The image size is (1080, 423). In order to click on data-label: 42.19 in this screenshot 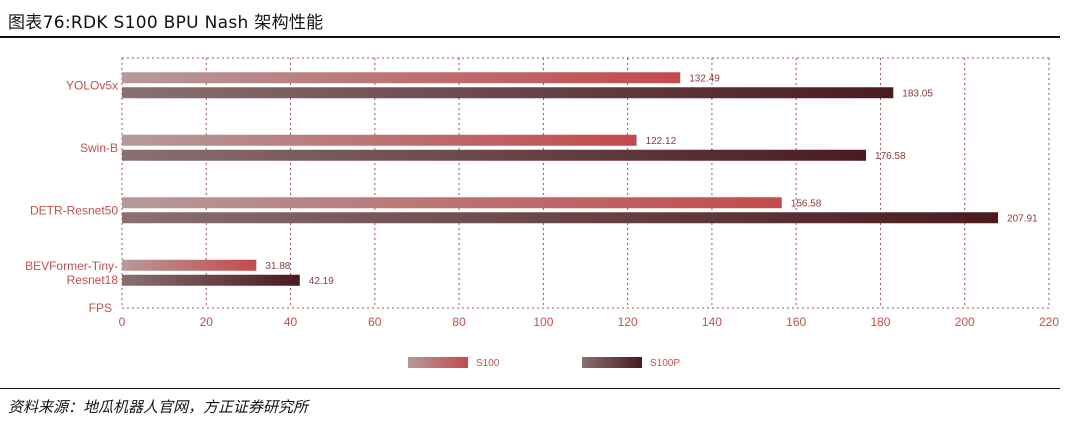, I will do `click(321, 281)`.